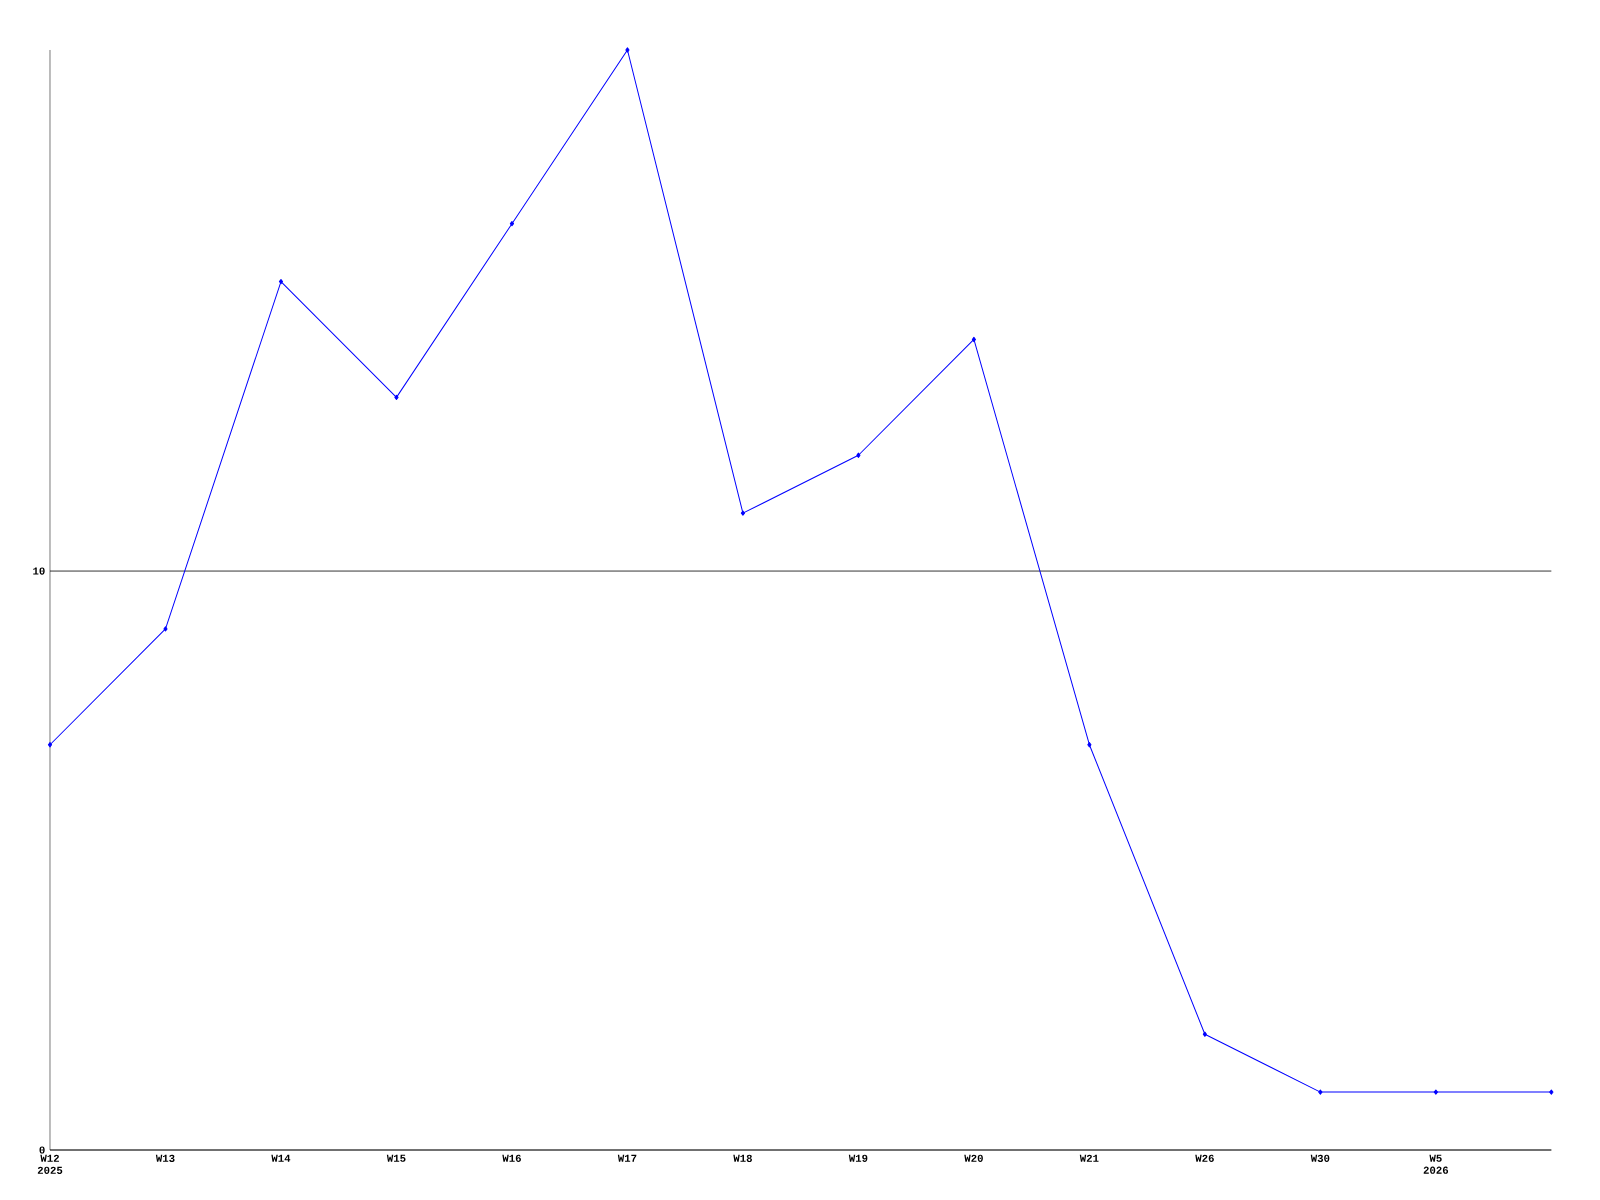  Describe the element at coordinates (1436, 1170) in the screenshot. I see `text: 2026` at that location.